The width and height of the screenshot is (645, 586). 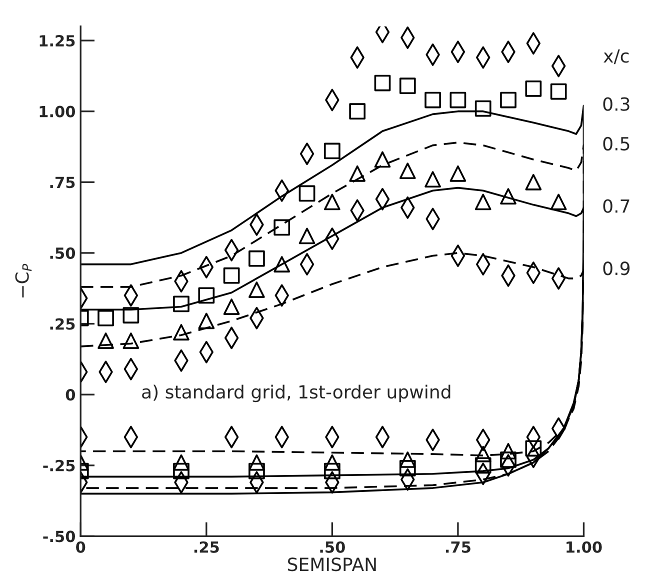 I want to click on y-tick-label: .50, so click(x=63, y=253).